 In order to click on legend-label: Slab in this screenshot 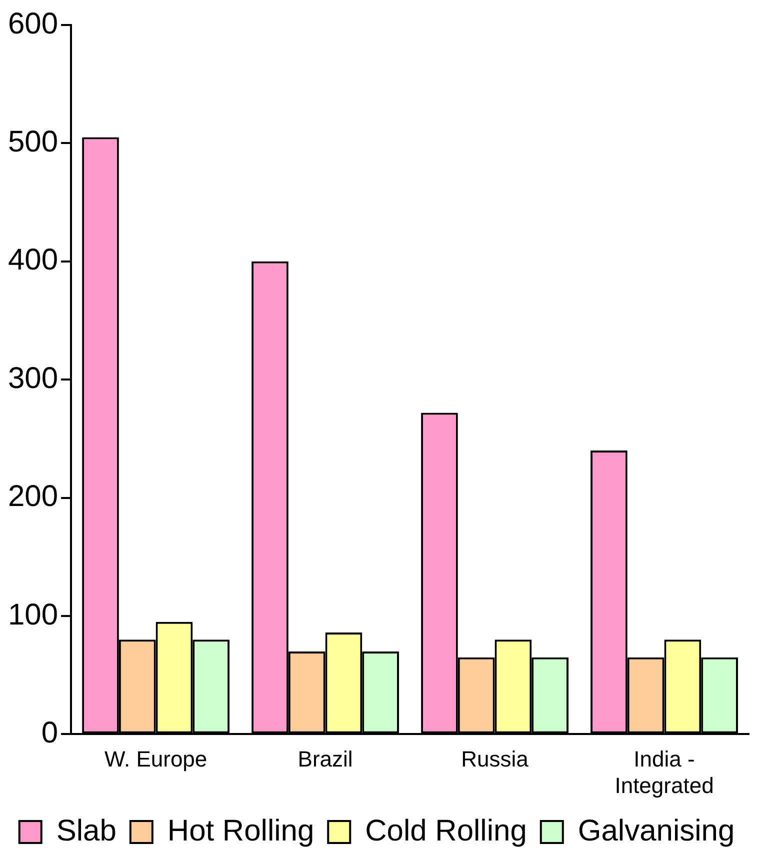, I will do `click(86, 831)`.